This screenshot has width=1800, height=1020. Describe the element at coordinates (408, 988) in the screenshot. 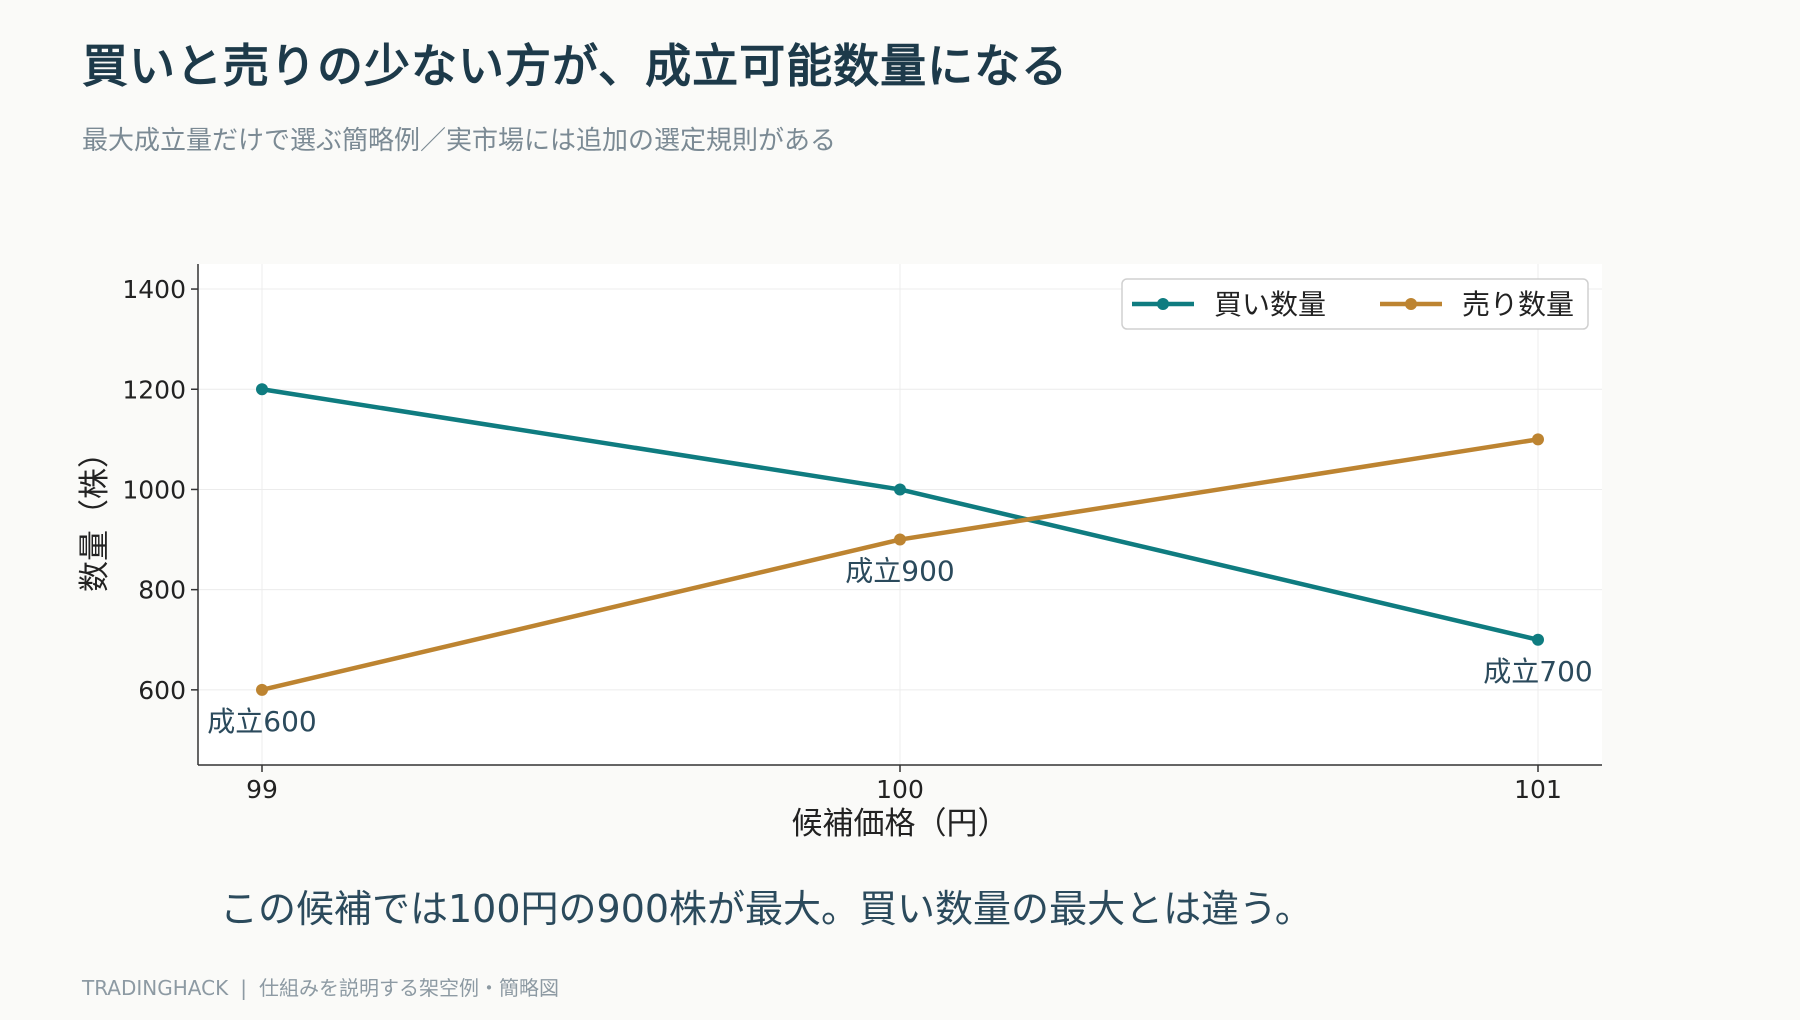

I see `footer-note: 仕組みを説明する架空例・簡略図` at that location.